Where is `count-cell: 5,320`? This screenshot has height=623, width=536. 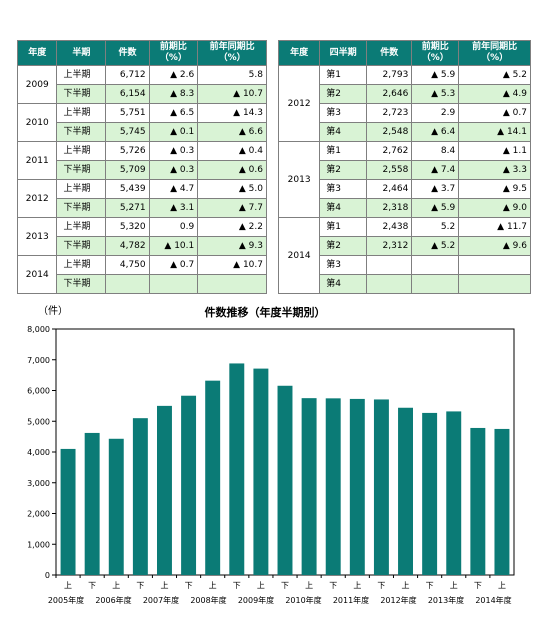
count-cell: 5,320 is located at coordinates (127, 227).